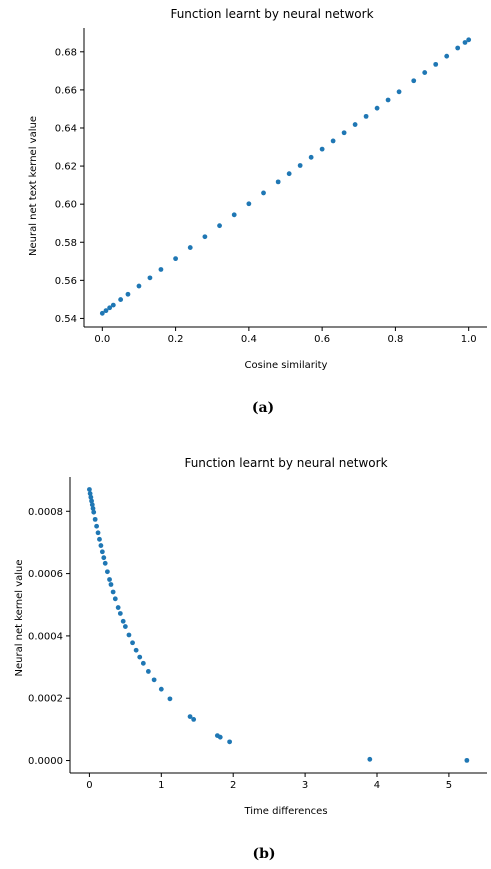 This screenshot has height=869, width=491. I want to click on x-tick-label: 0.8, so click(395, 339).